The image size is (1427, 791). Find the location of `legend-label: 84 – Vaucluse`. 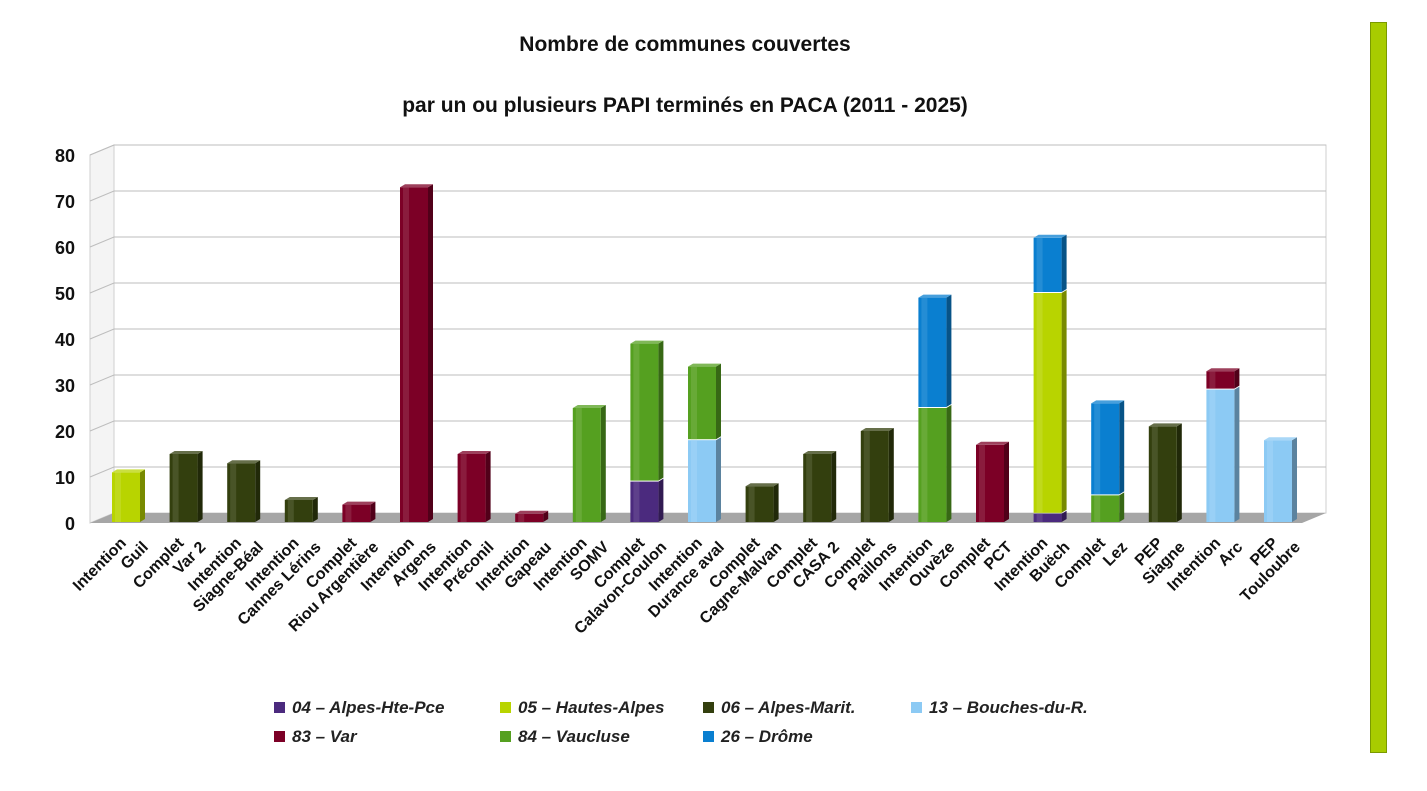

legend-label: 84 – Vaucluse is located at coordinates (574, 736).